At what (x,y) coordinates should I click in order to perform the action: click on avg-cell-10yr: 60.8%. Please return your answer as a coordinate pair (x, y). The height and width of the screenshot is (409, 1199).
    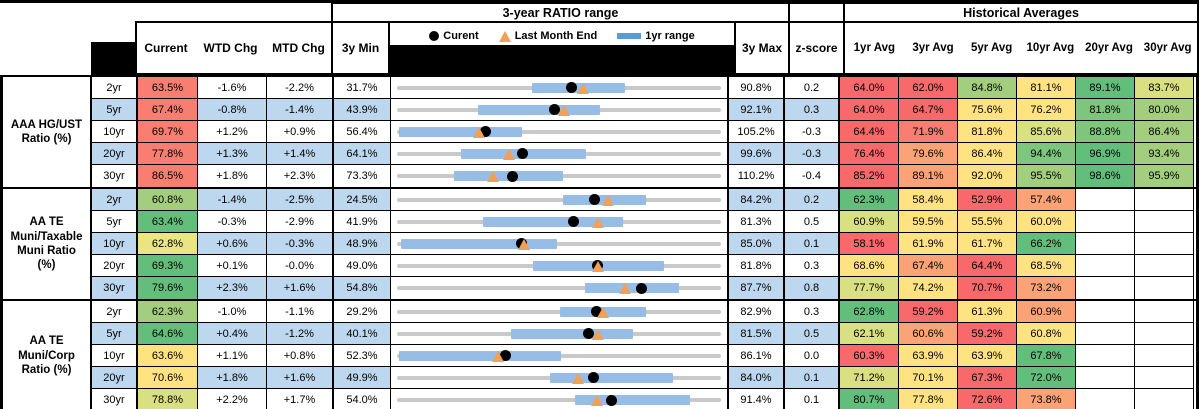
    Looking at the image, I should click on (1046, 334).